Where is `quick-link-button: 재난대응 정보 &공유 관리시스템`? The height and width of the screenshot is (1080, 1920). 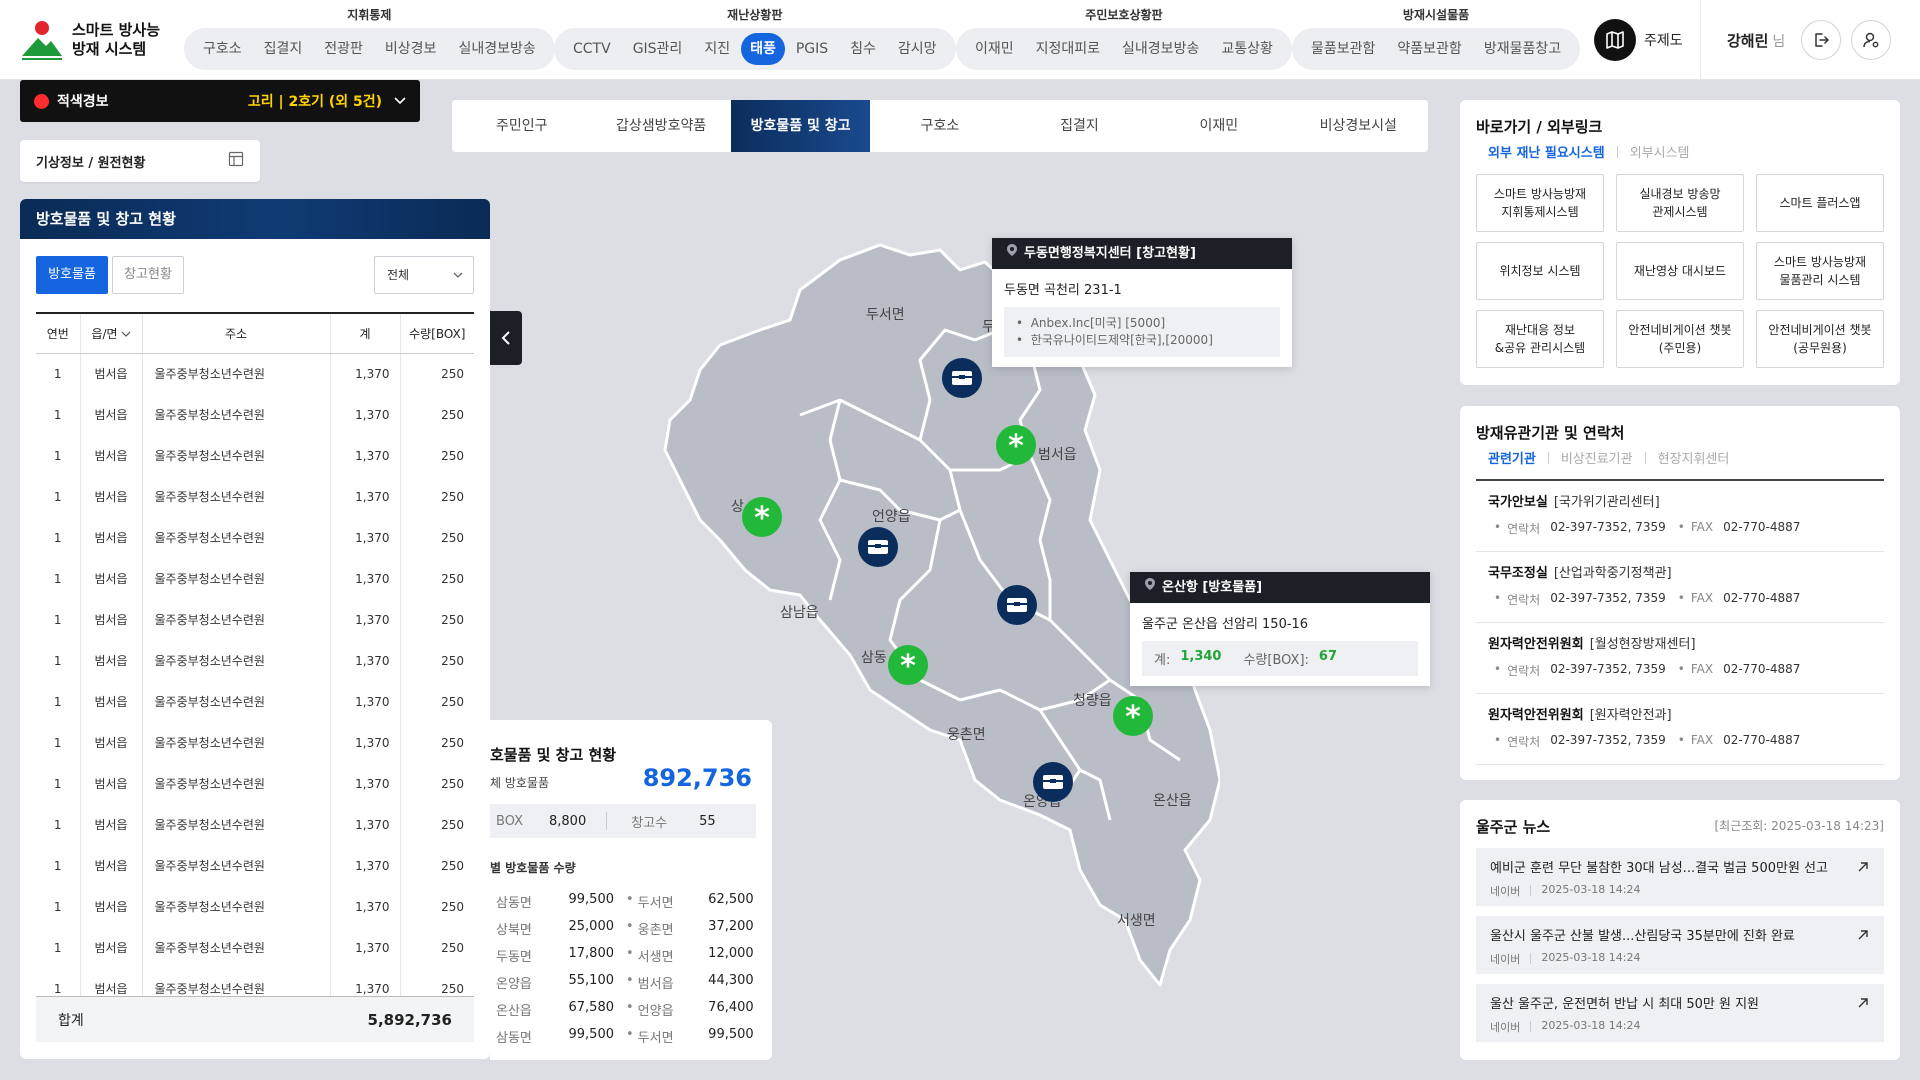
quick-link-button: 재난대응 정보 &공유 관리시스템 is located at coordinates (1540, 339).